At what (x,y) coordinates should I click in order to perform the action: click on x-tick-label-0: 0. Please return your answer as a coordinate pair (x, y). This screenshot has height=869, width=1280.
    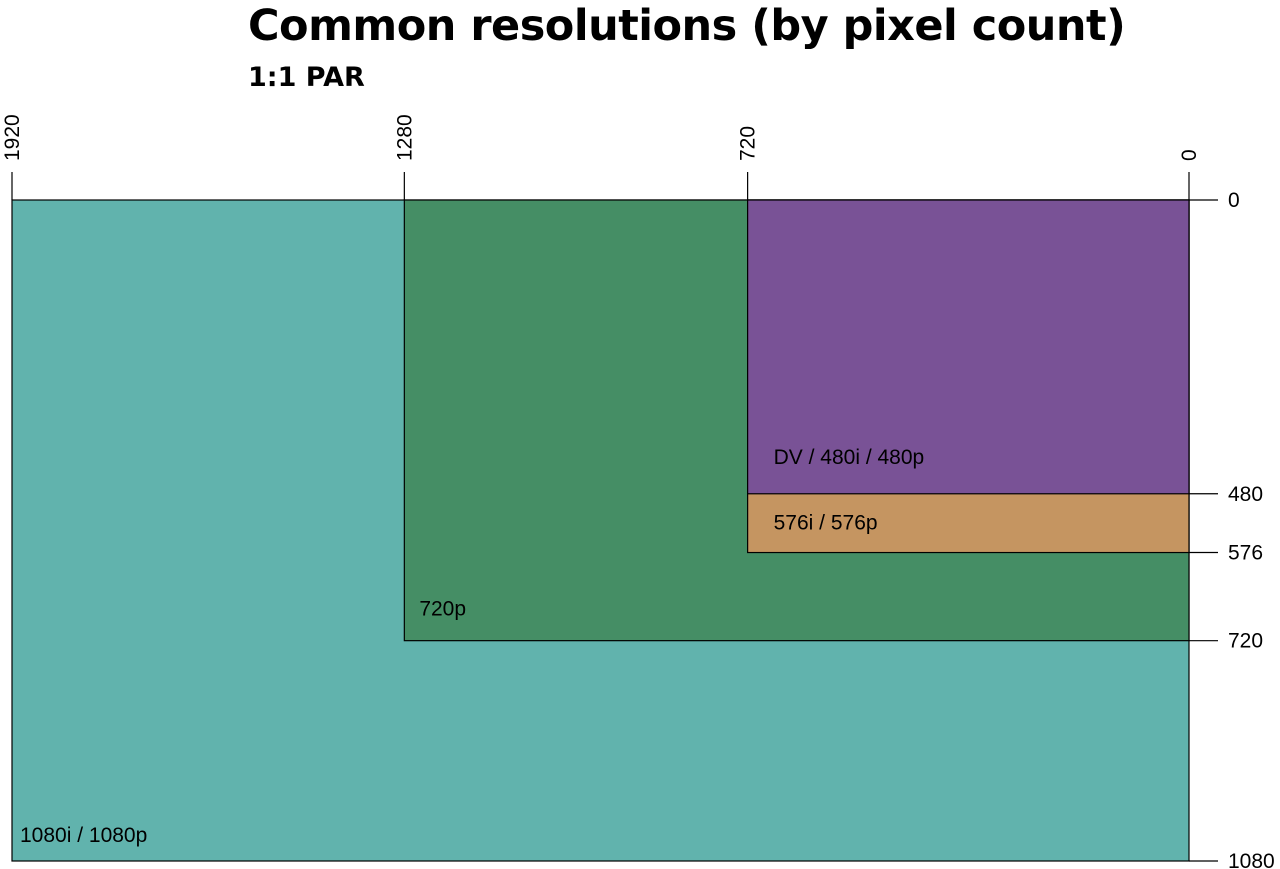
    Looking at the image, I should click on (1189, 155).